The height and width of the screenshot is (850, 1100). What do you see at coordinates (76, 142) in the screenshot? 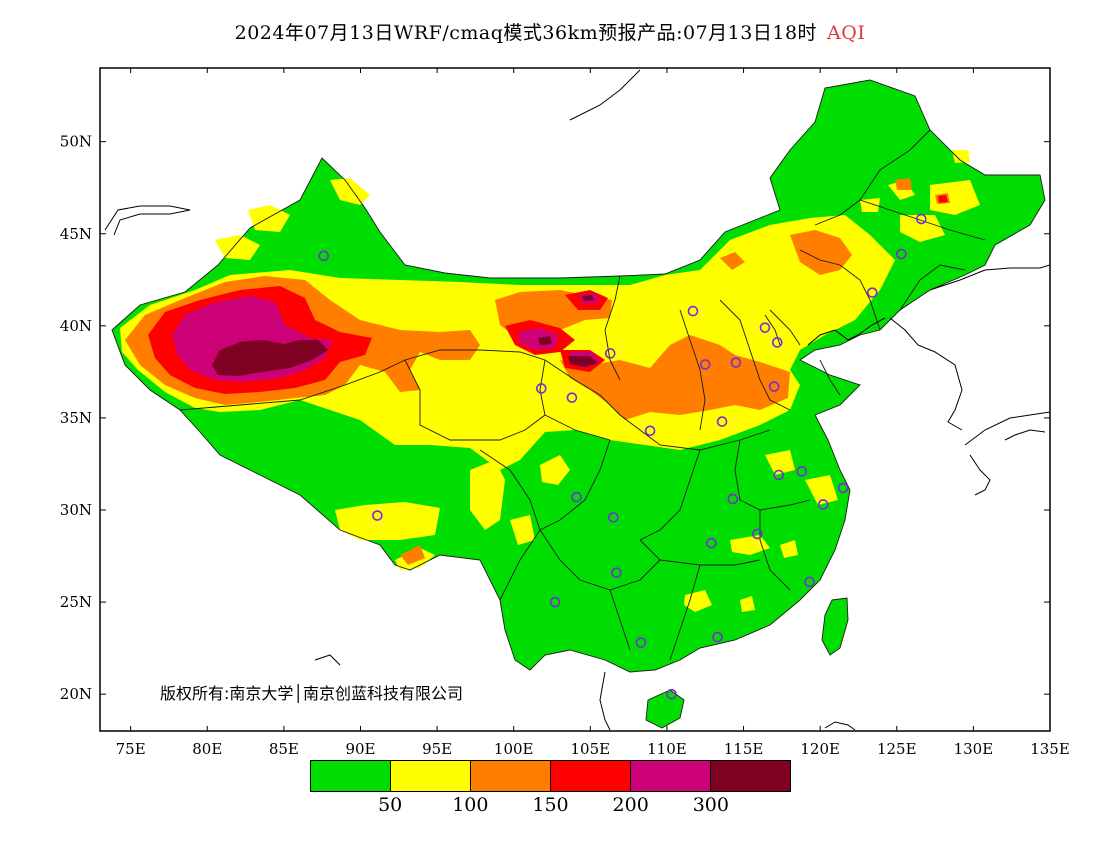
I see `y-tick-label: 50N` at bounding box center [76, 142].